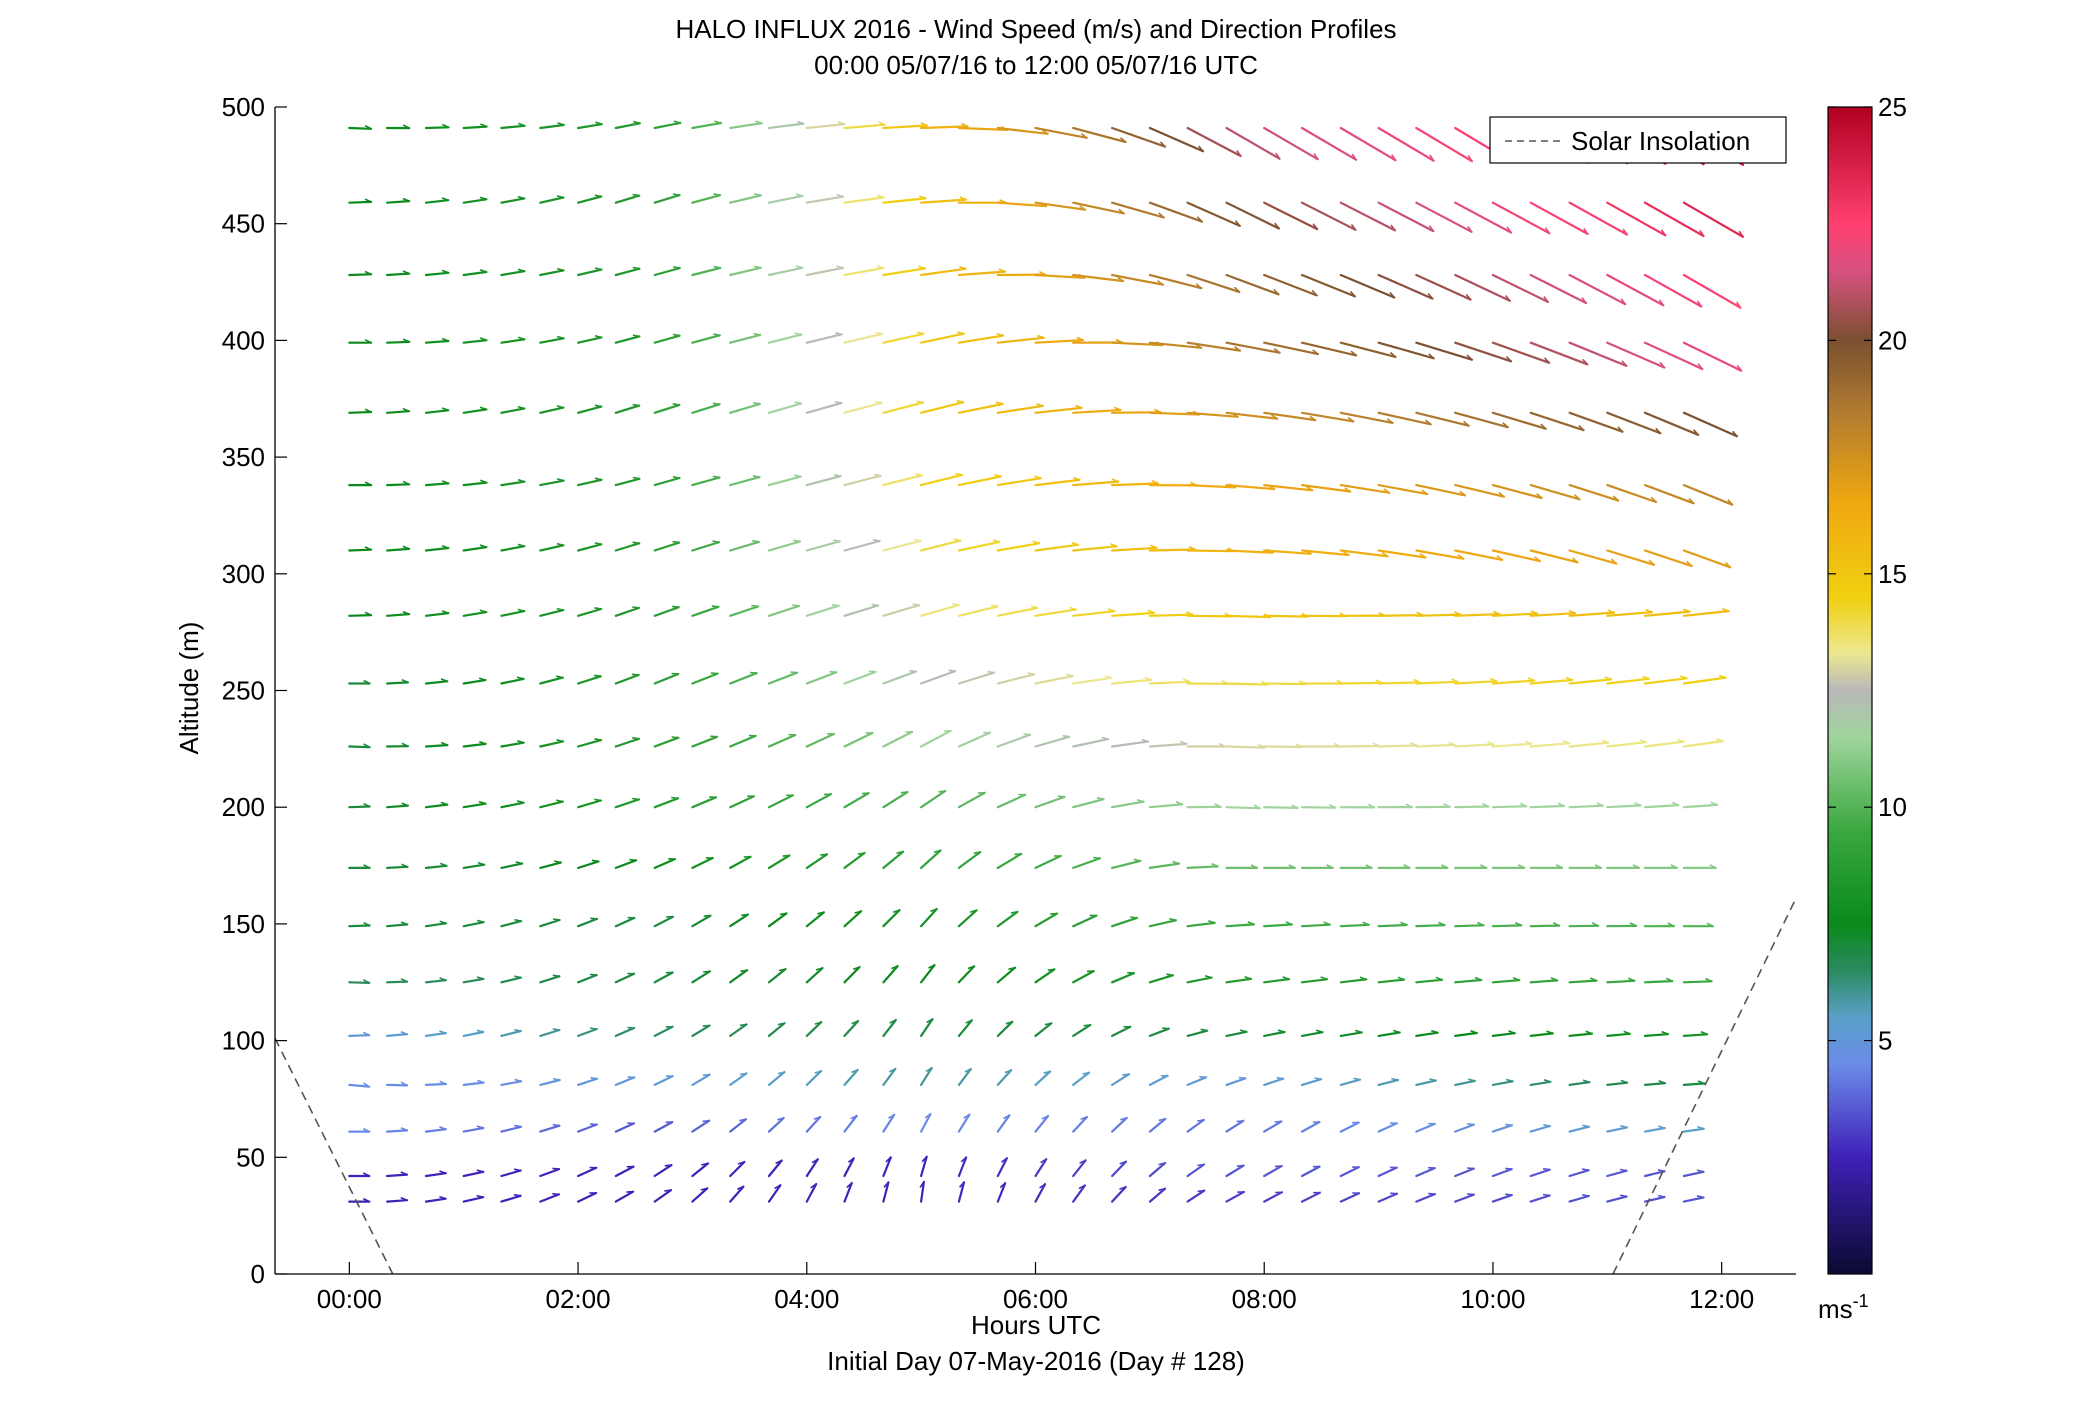 This screenshot has height=1425, width=2098. Describe the element at coordinates (578, 1299) in the screenshot. I see `x-tick-label: 02:00` at that location.